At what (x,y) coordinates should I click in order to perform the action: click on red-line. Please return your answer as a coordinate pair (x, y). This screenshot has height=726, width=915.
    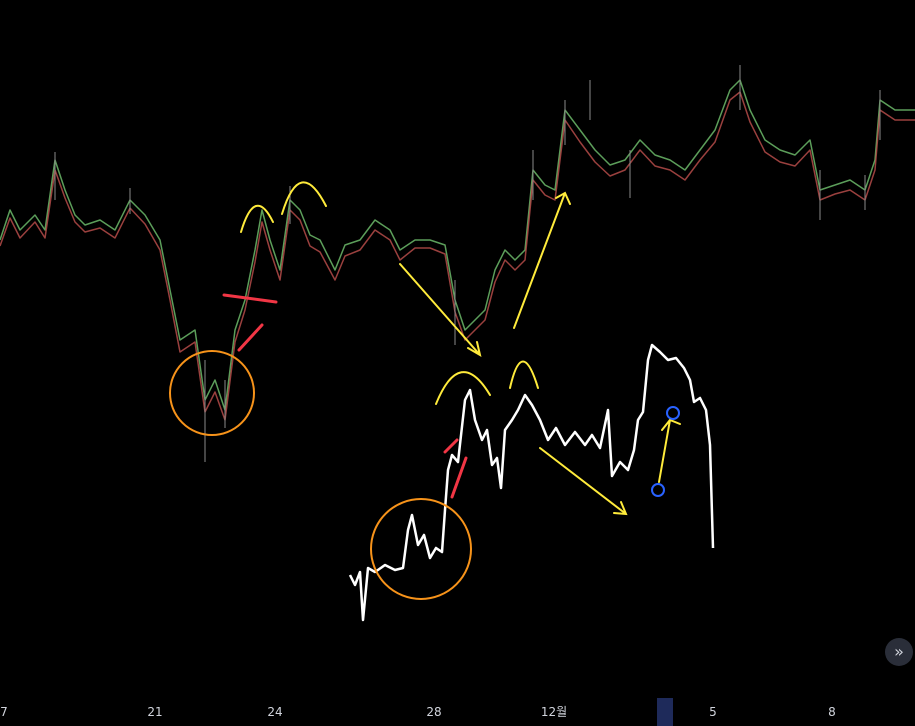
    Looking at the image, I should click on (345, 396).